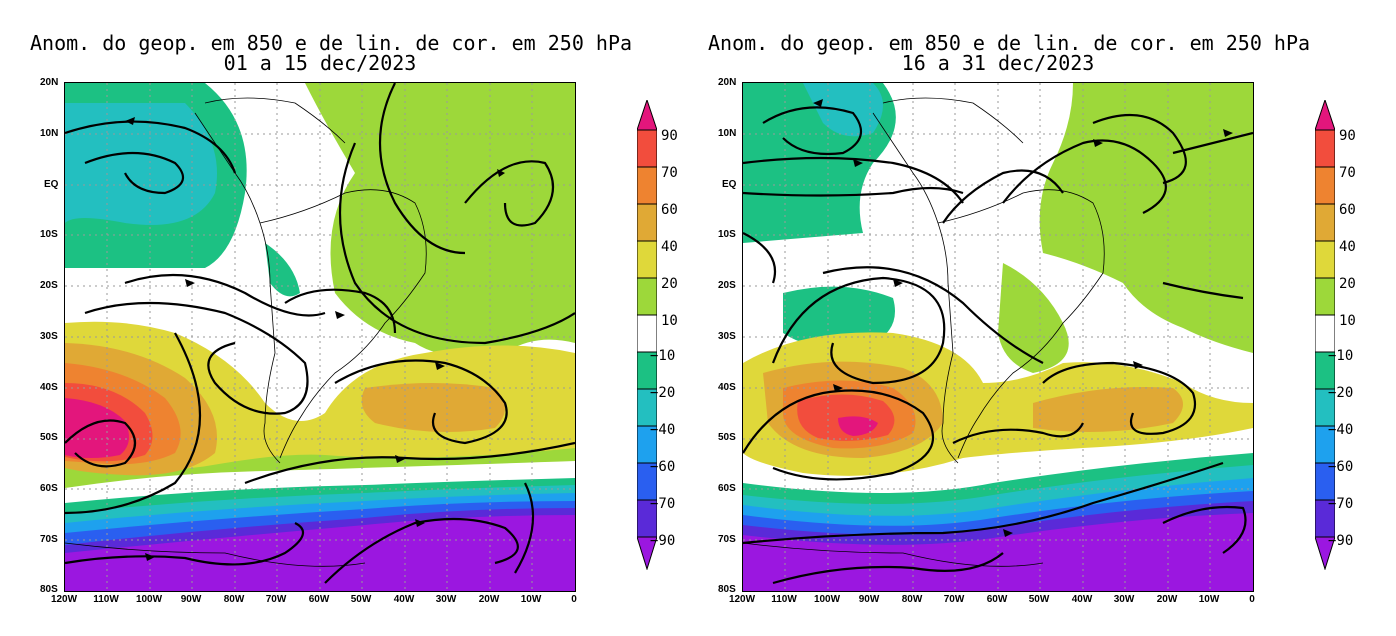 Image resolution: width=1396 pixels, height=636 pixels. What do you see at coordinates (320, 63) in the screenshot?
I see `panel-subtitle: 01 a 15 dec/2023` at bounding box center [320, 63].